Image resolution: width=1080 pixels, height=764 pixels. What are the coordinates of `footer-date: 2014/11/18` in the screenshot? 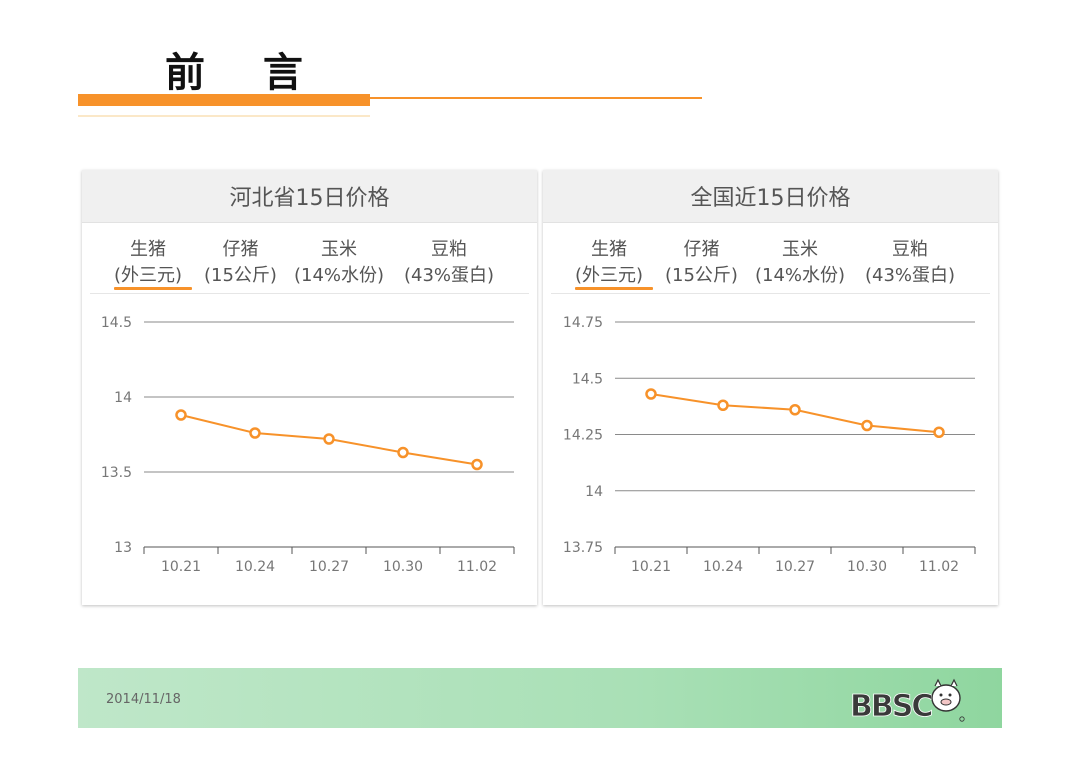 It's located at (143, 699).